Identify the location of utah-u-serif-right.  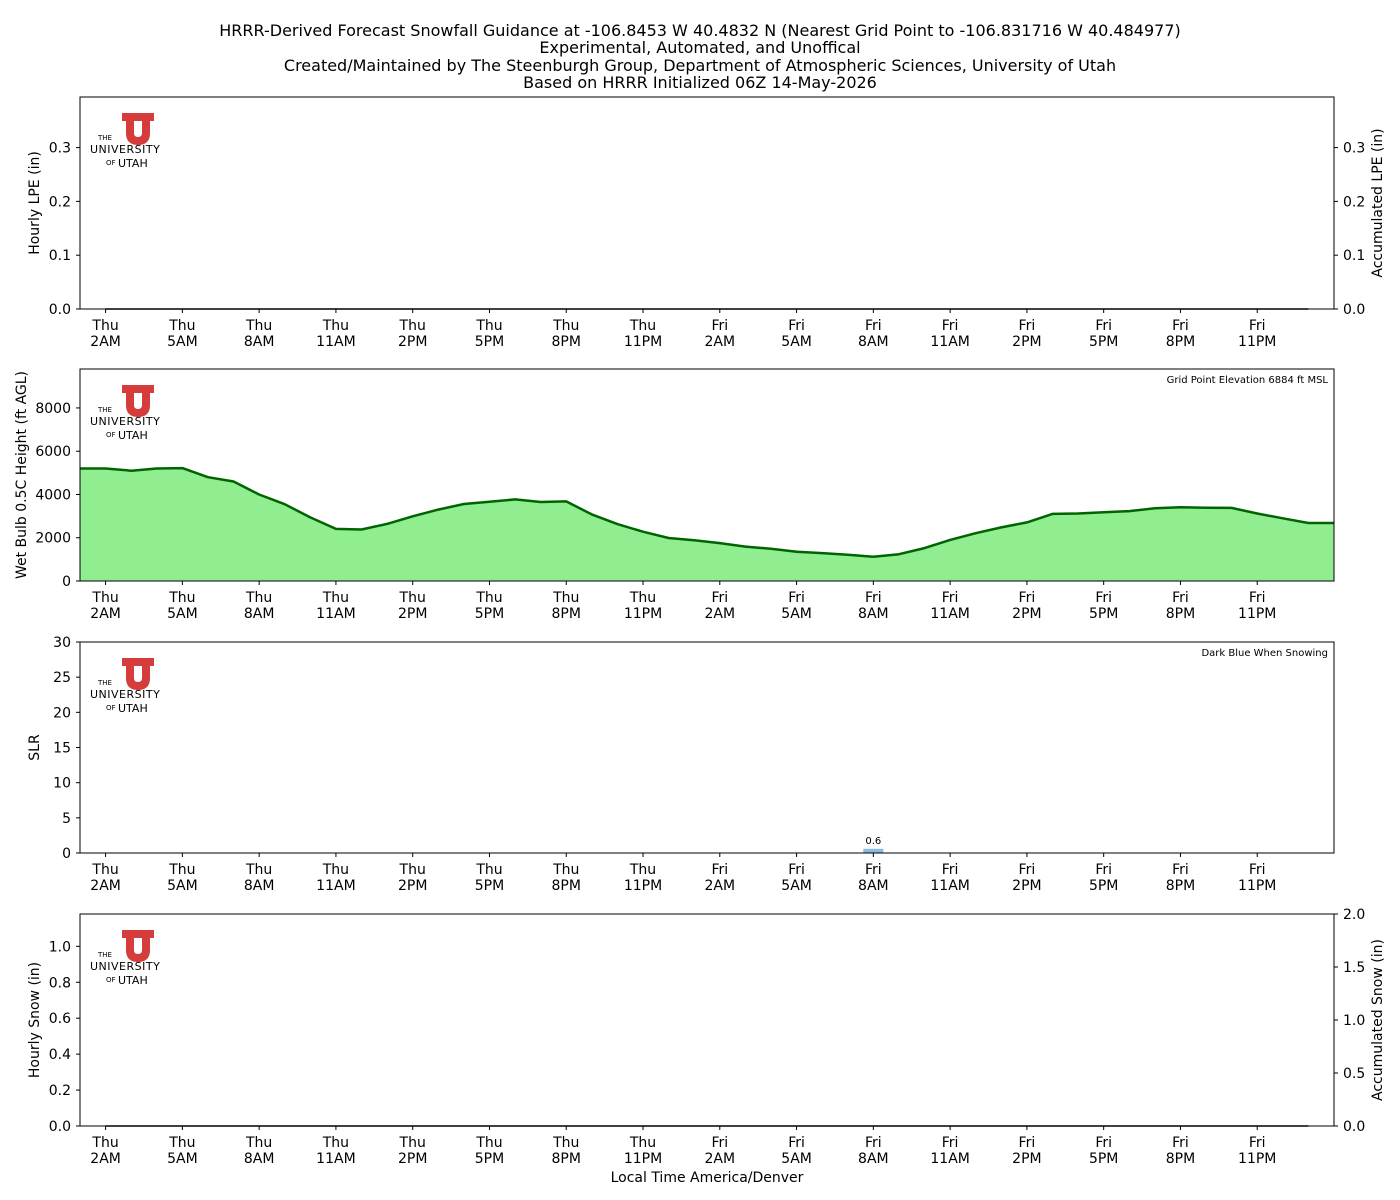
(150, 387).